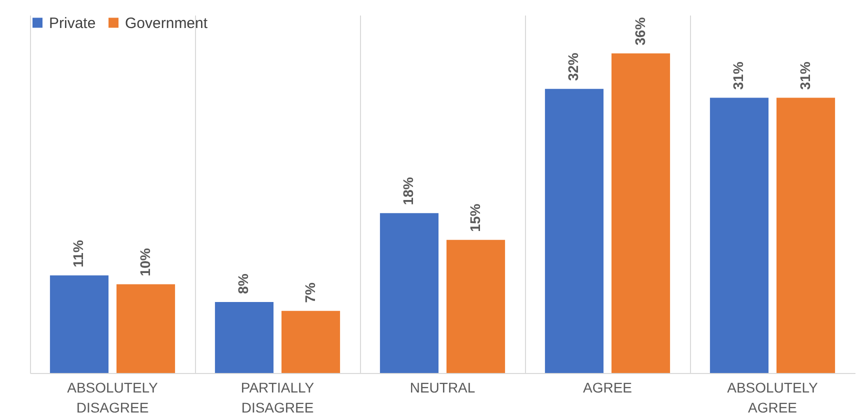 Image resolution: width=865 pixels, height=420 pixels. What do you see at coordinates (640, 31) in the screenshot?
I see `data-label: 36%` at bounding box center [640, 31].